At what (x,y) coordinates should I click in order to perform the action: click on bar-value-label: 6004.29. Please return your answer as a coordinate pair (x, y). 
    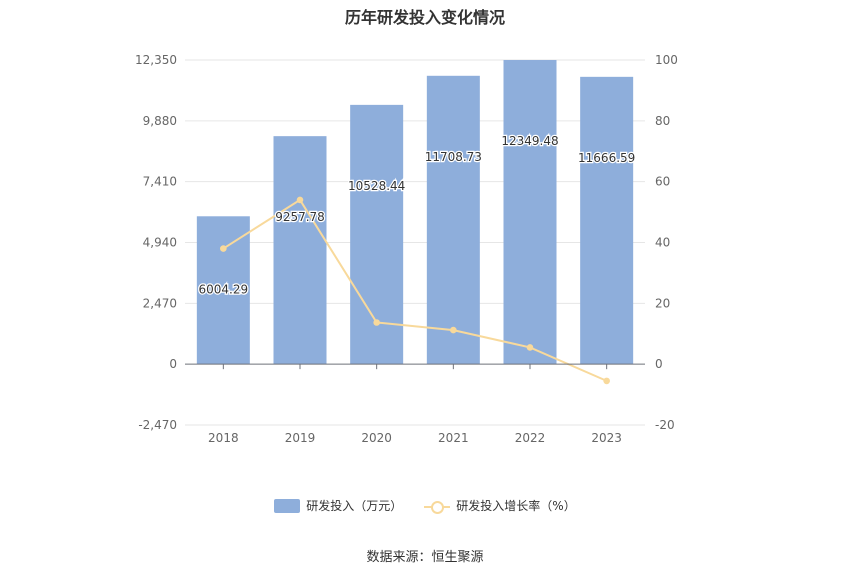
    Looking at the image, I should click on (224, 289).